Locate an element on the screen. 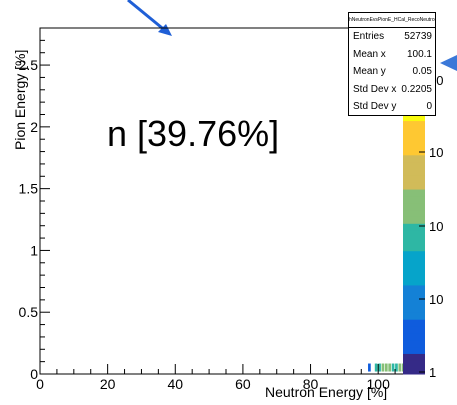 This screenshot has height=405, width=457. x-tick-label: 60 is located at coordinates (243, 384).